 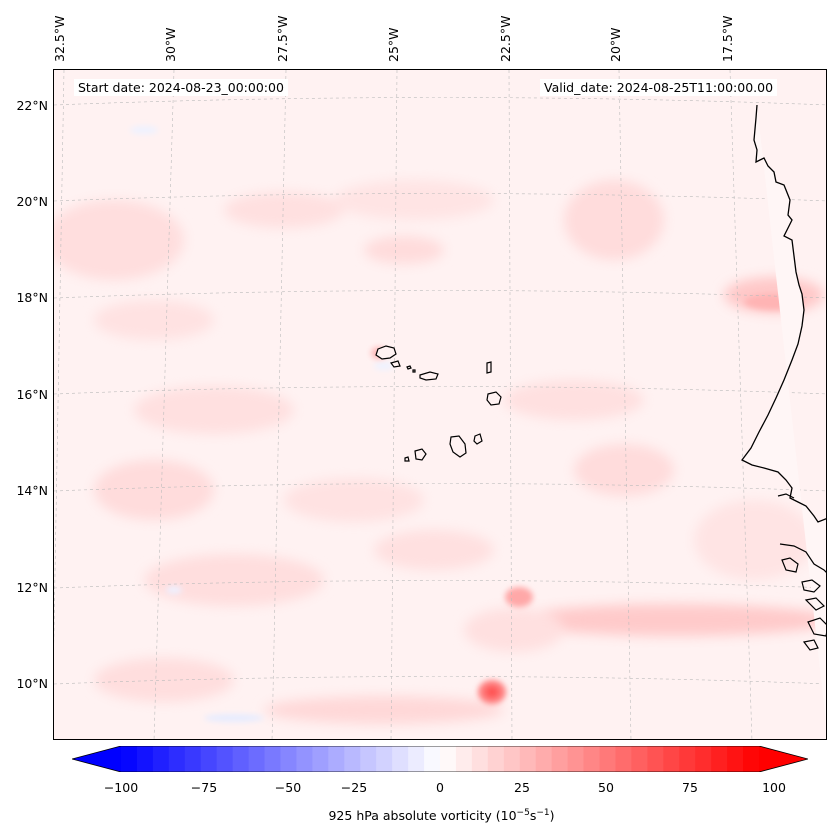 What do you see at coordinates (615, 44) in the screenshot?
I see `lon-label-20w: 20°W` at bounding box center [615, 44].